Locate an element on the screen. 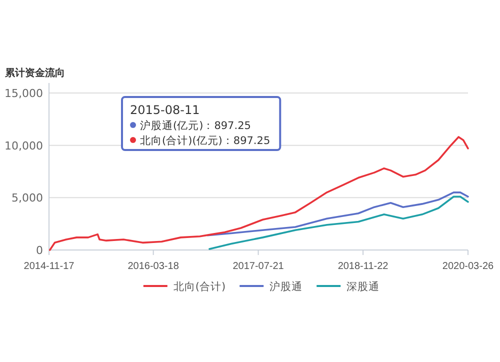  chart-title: 累计资金流向 is located at coordinates (34, 73).